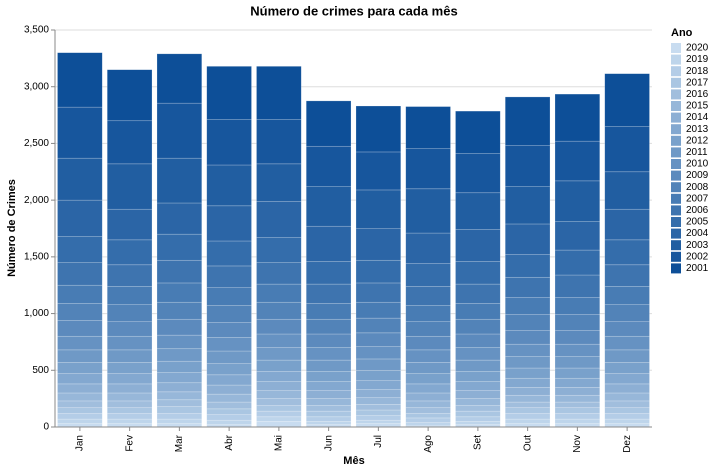  I want to click on legend-label: 2020, so click(697, 48).